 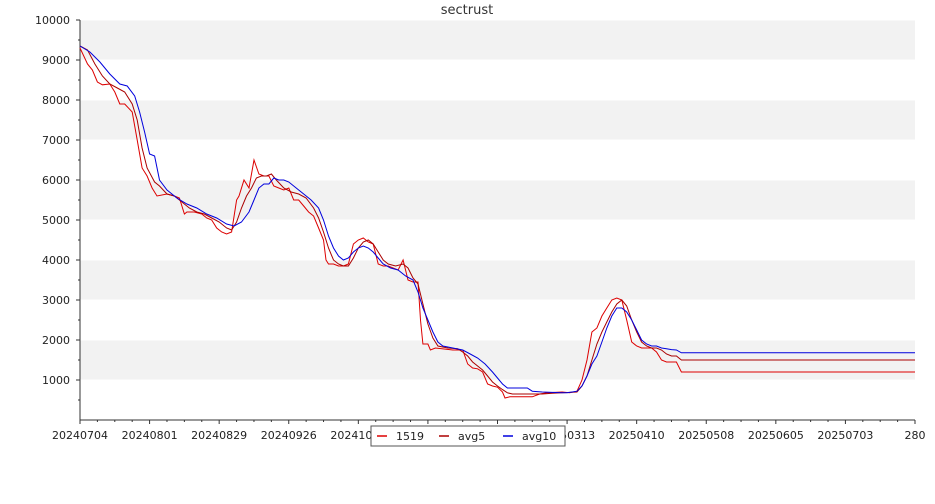 What do you see at coordinates (915, 435) in the screenshot?
I see `x-tick-label: 280` at bounding box center [915, 435].